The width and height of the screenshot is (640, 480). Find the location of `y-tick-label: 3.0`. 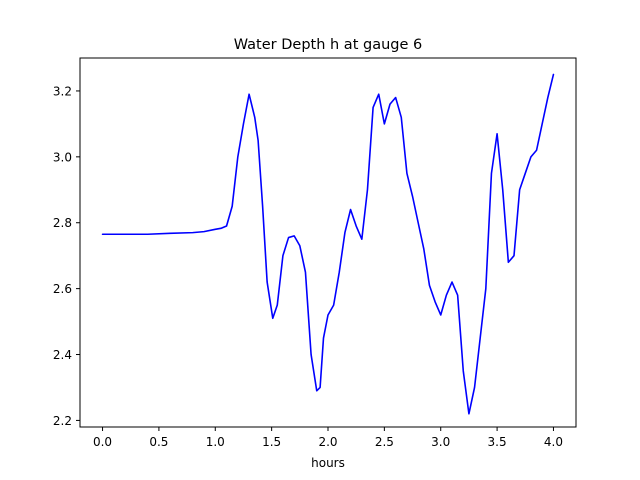

y-tick-label: 3.0 is located at coordinates (62, 157).